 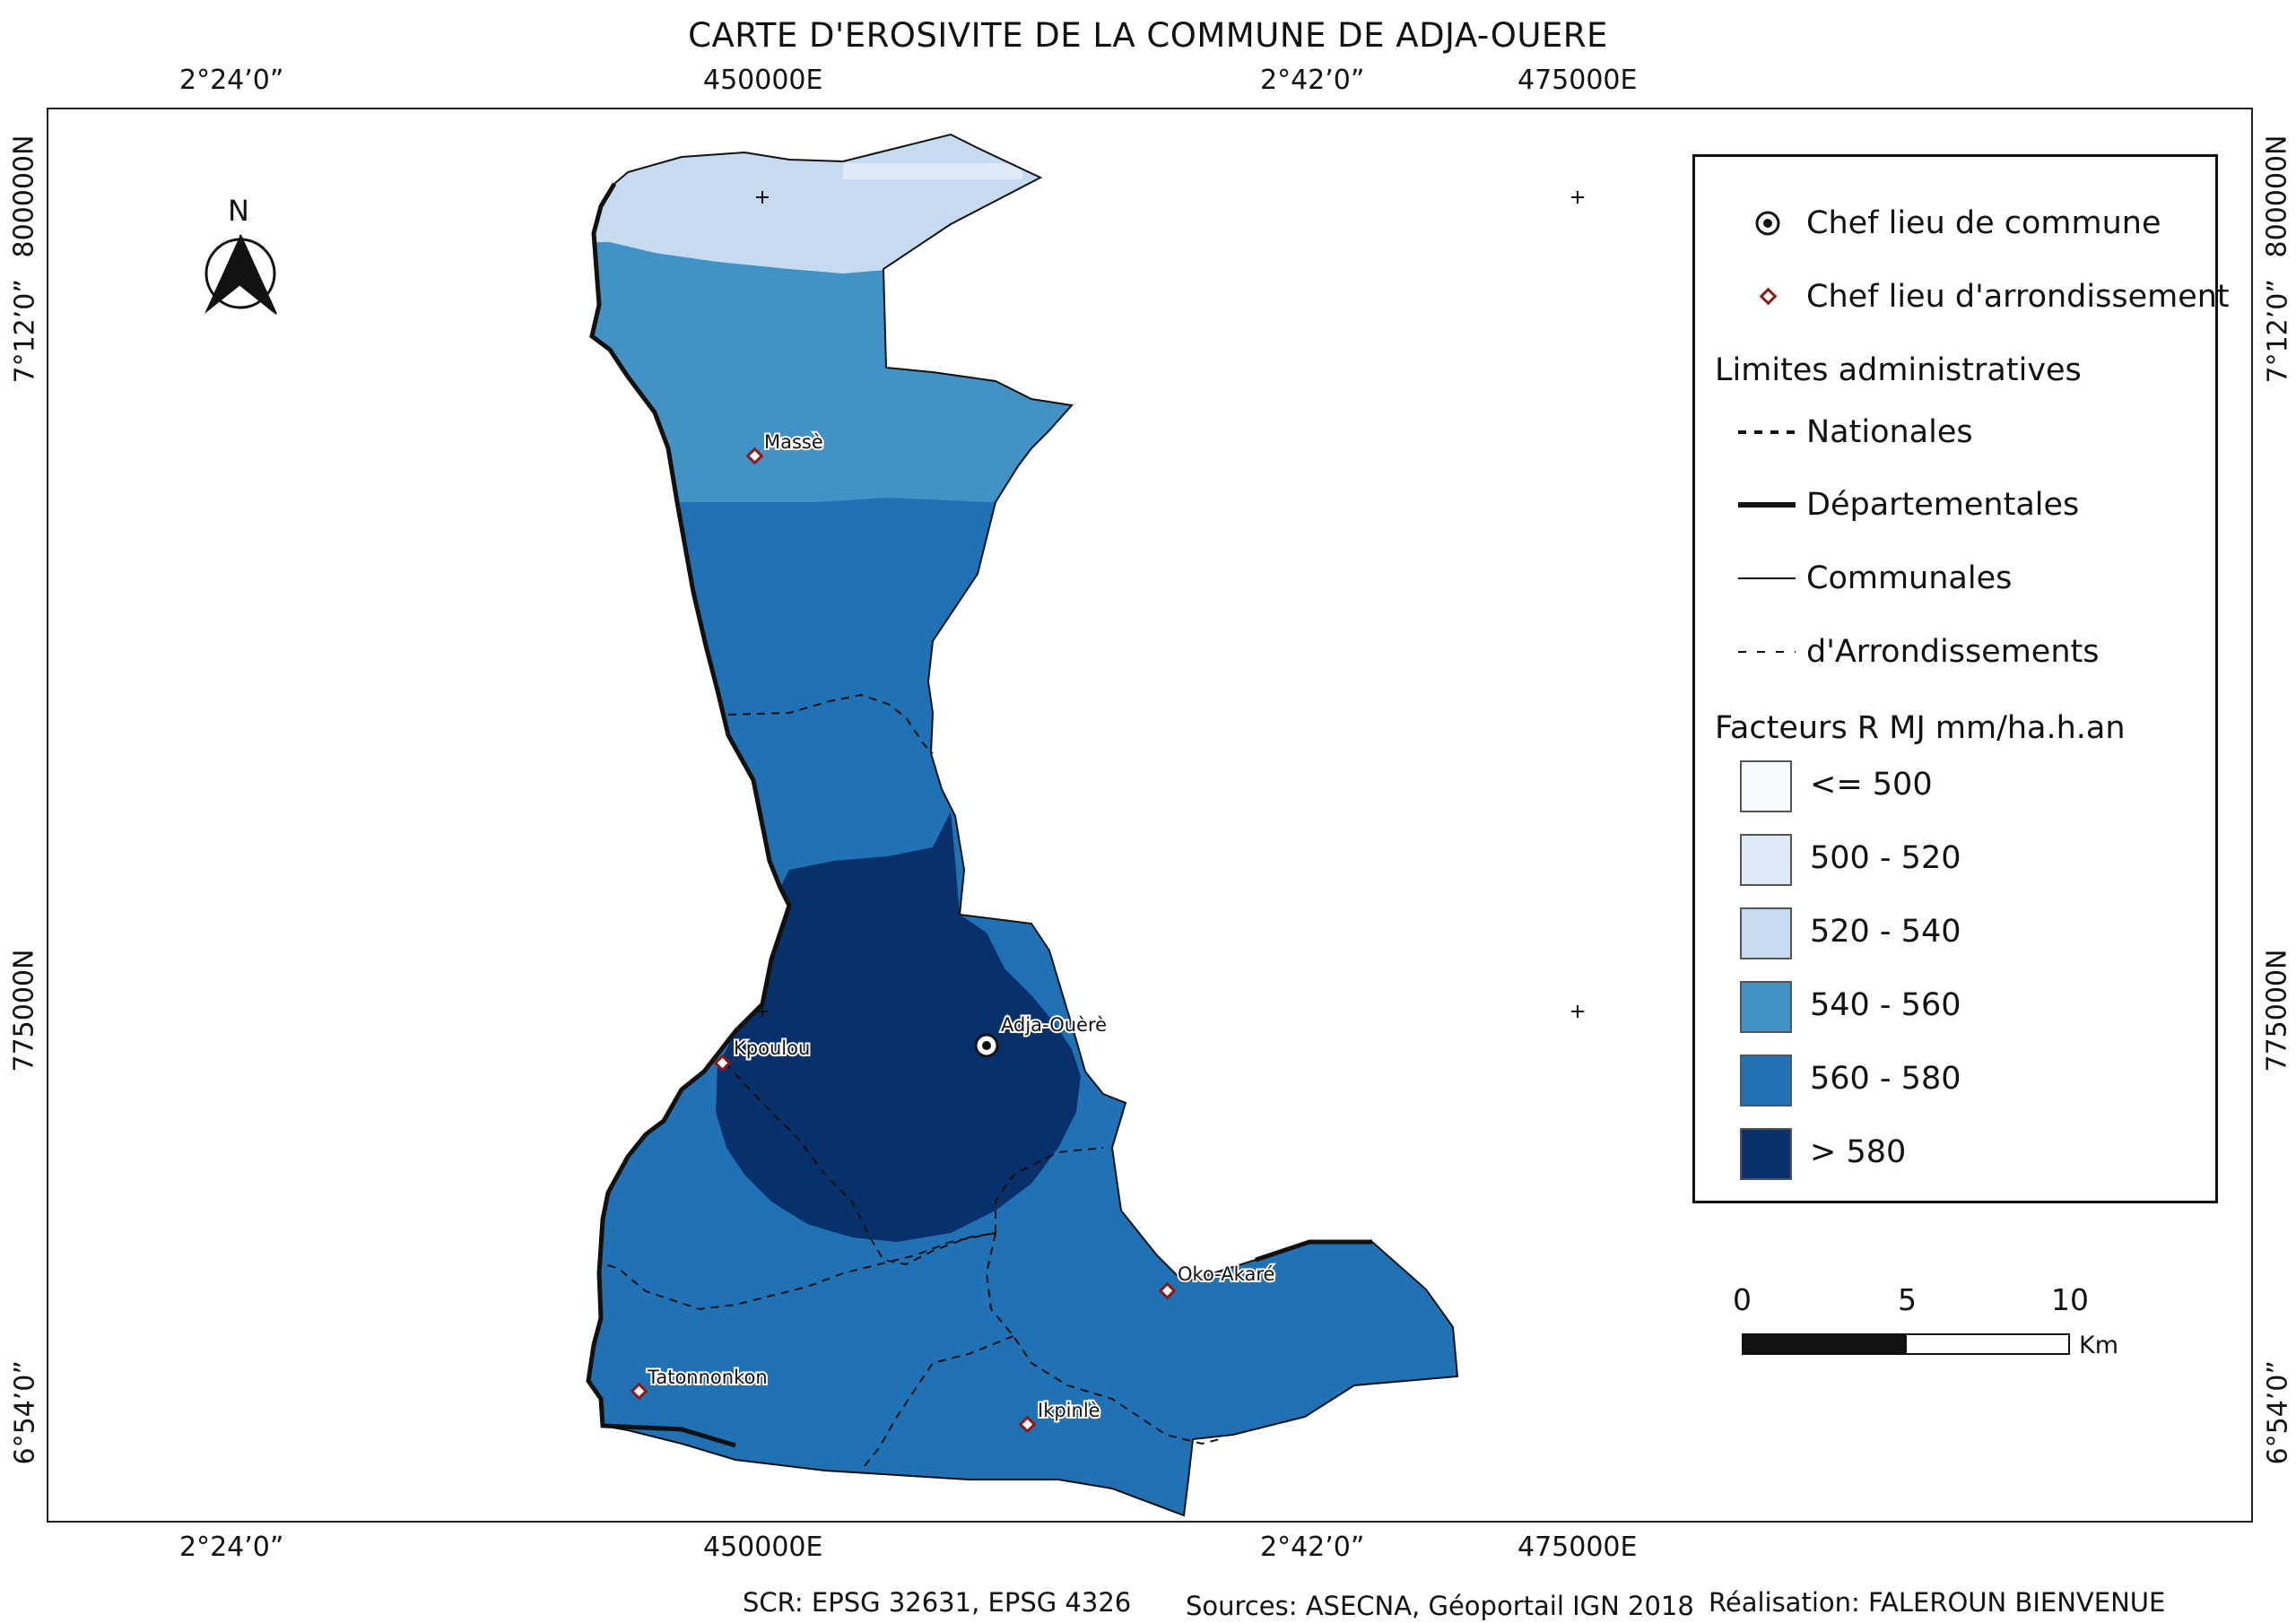 I want to click on place-label-tatonnonkon: Tatonnonkon, so click(x=707, y=1377).